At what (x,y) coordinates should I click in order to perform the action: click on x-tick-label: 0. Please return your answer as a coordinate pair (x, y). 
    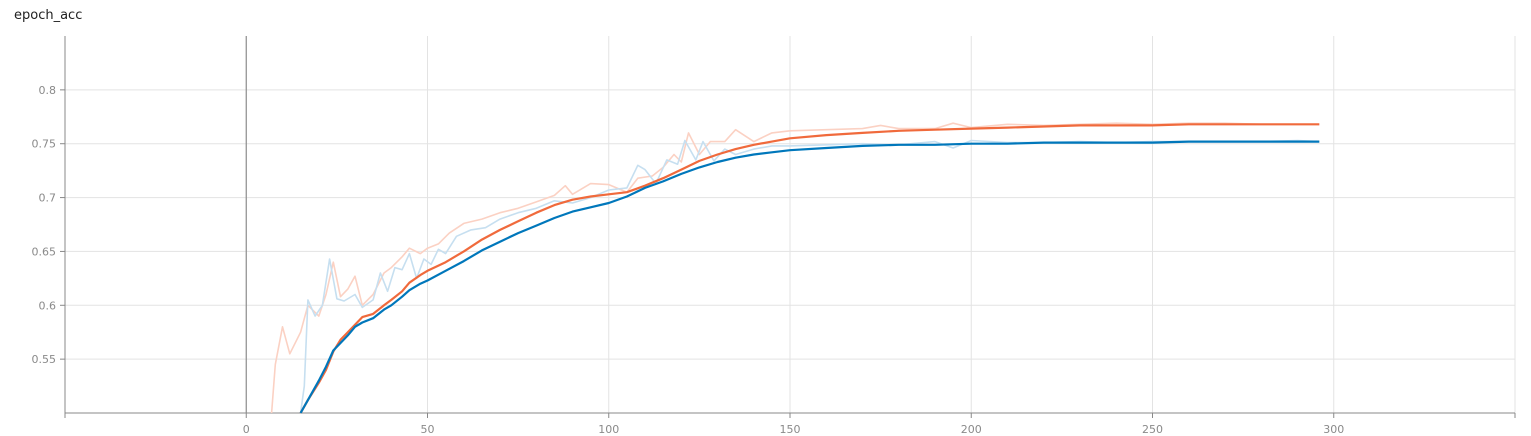
    Looking at the image, I should click on (246, 429).